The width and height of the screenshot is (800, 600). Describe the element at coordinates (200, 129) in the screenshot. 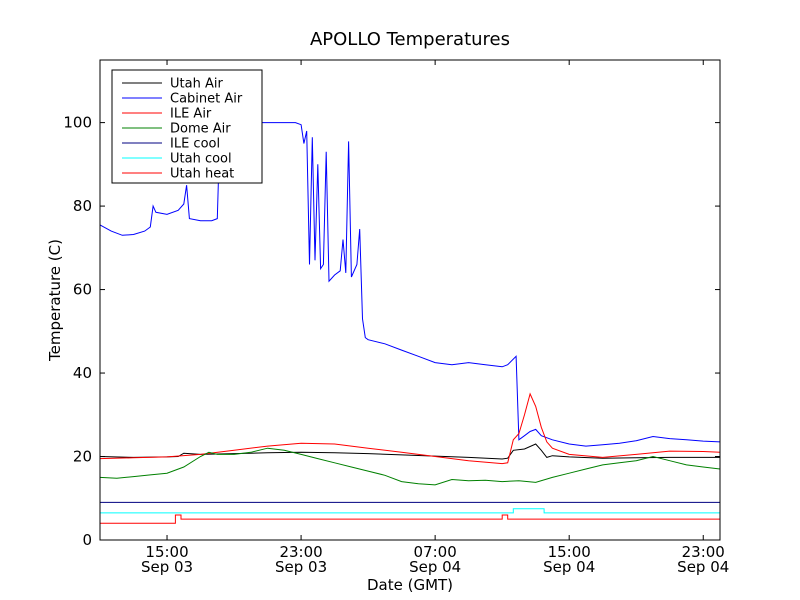

I see `legend-label-dome-air: Dome Air` at that location.